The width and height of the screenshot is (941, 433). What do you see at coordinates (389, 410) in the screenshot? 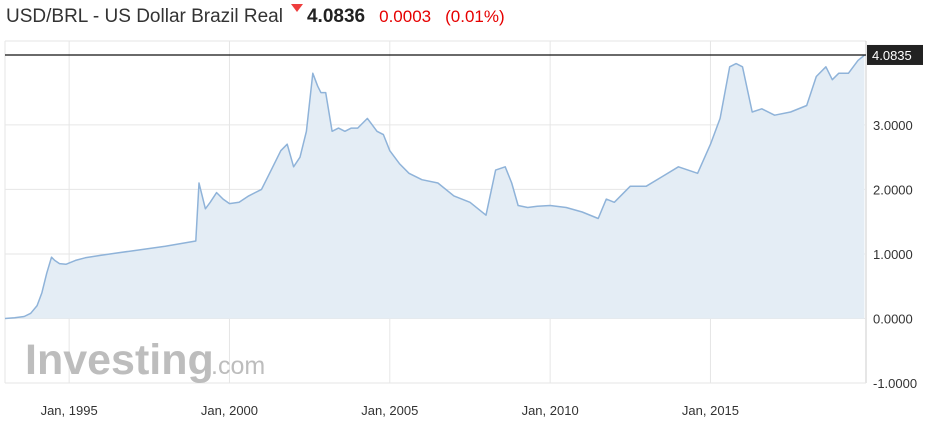
I see `x-tick-label: Jan, 2005` at bounding box center [389, 410].